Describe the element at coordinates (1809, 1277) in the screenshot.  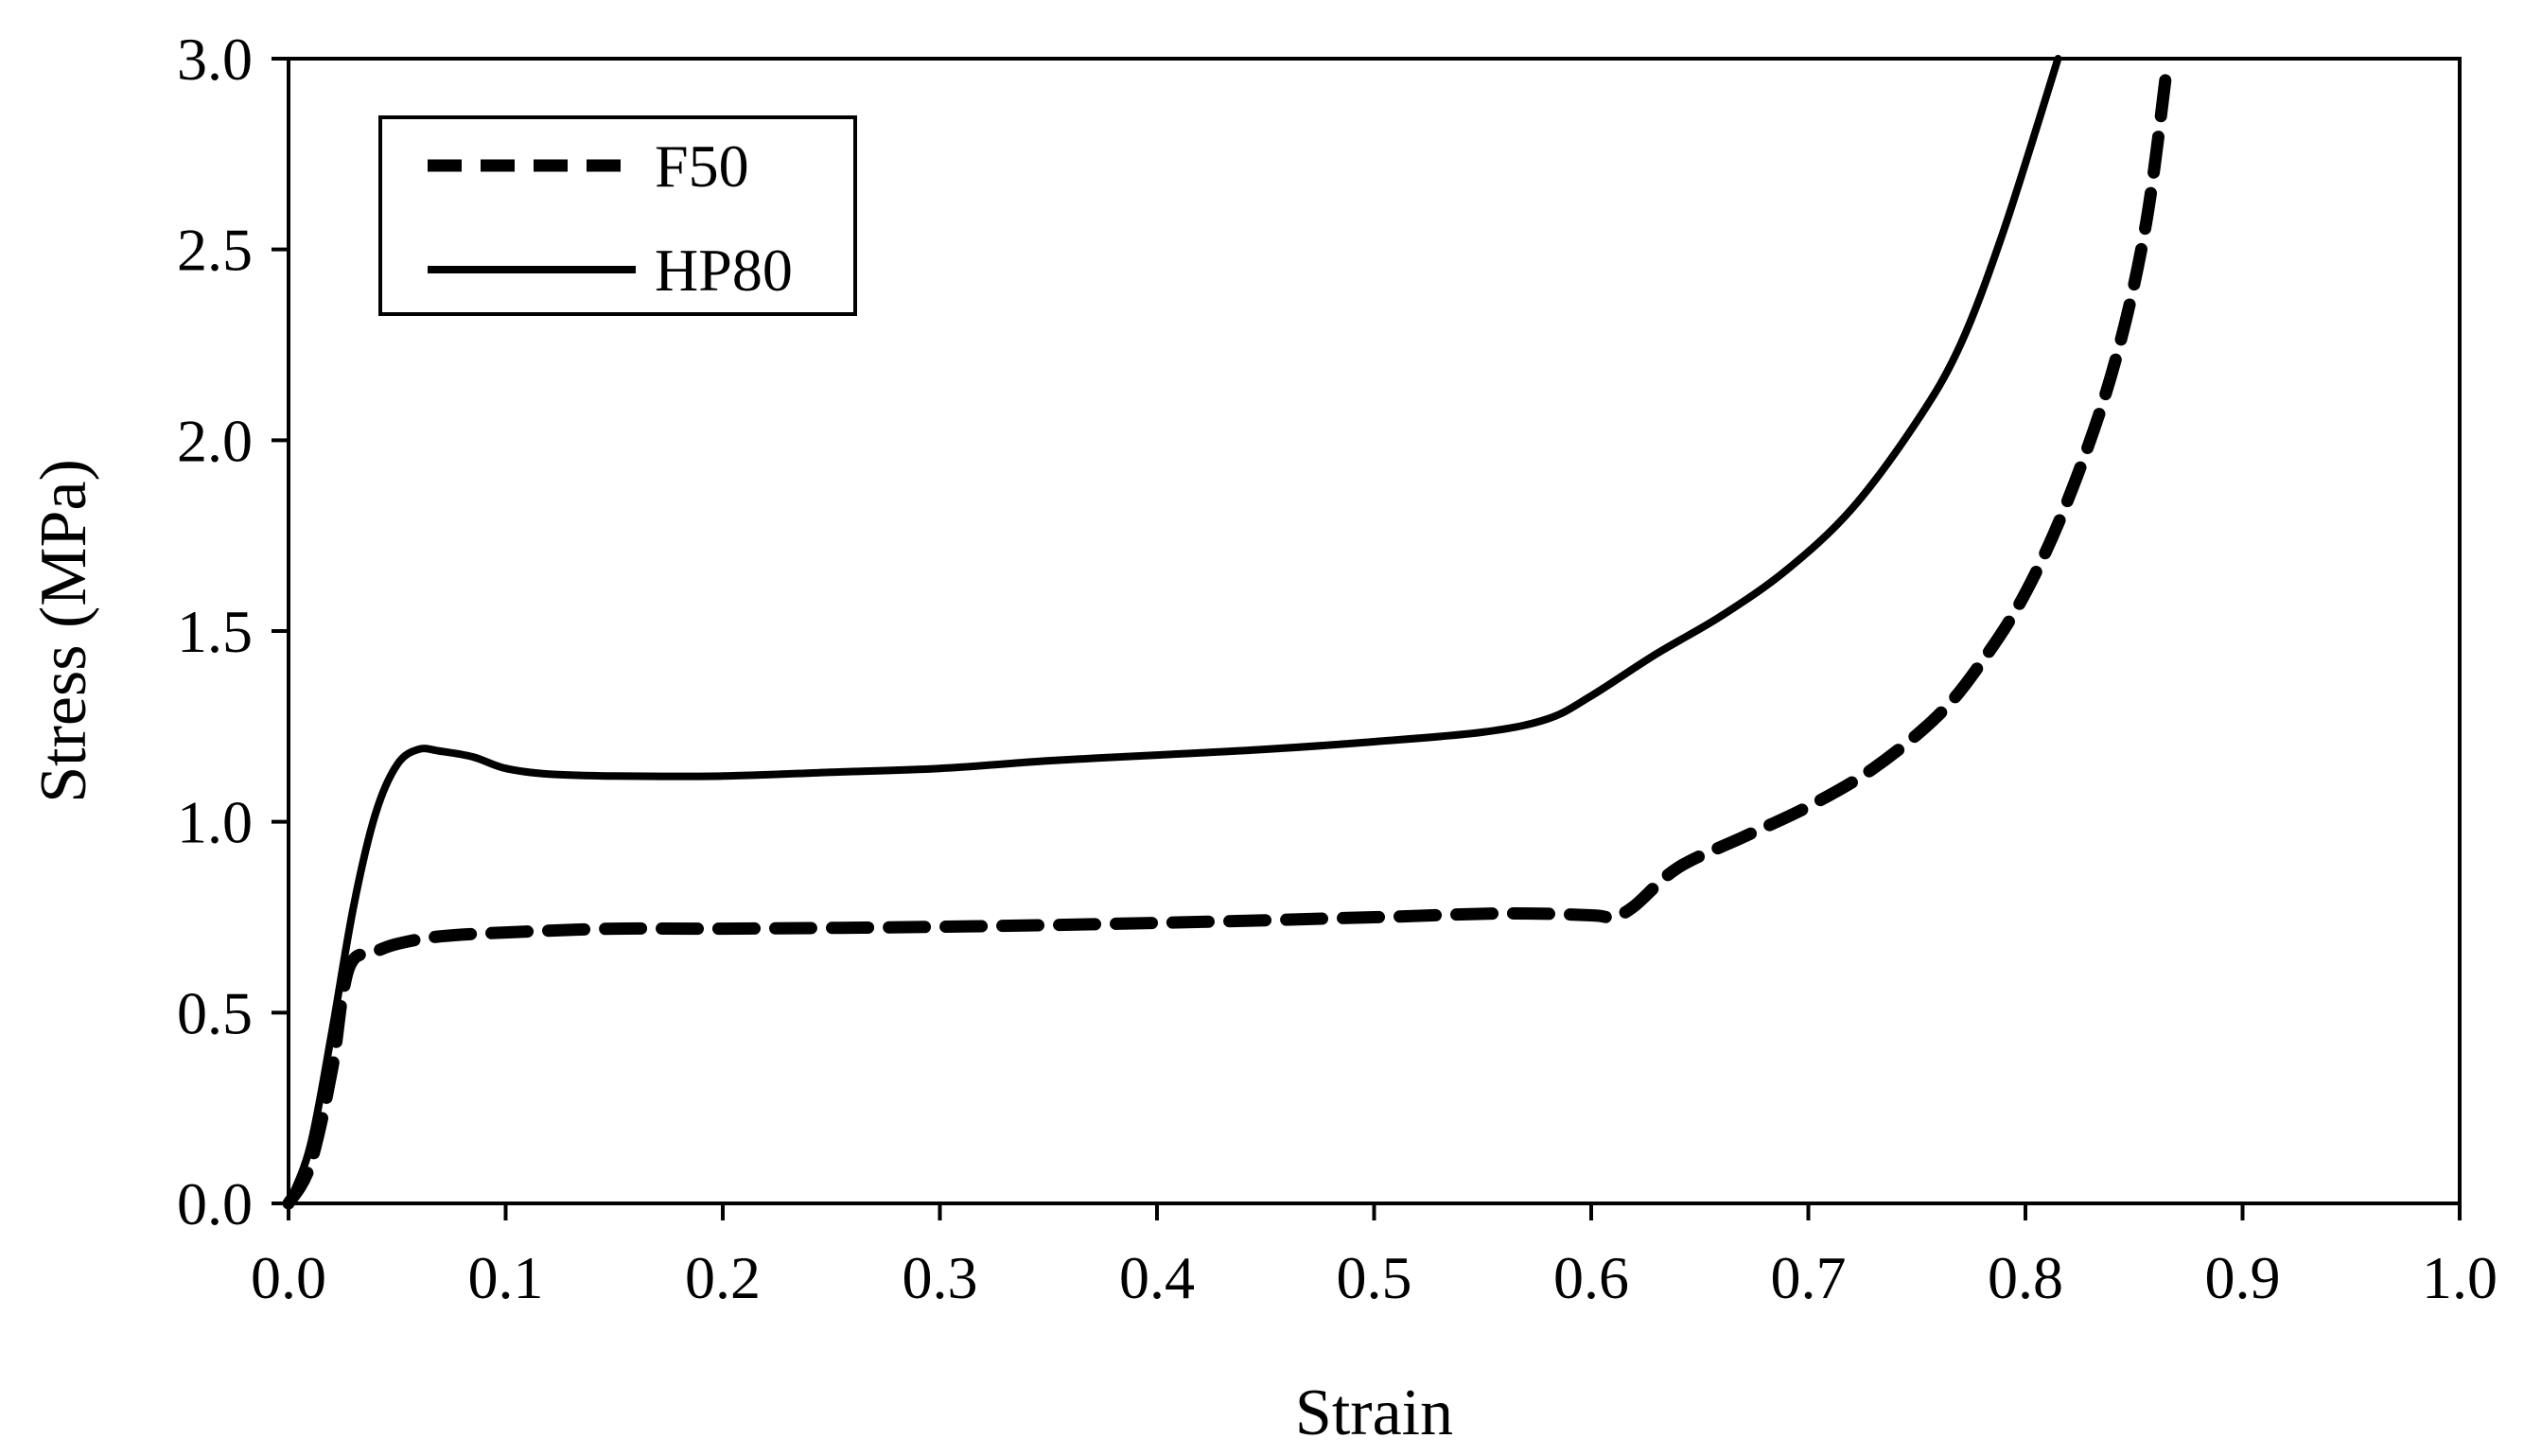
I see `x-tick-label: 0.7` at that location.